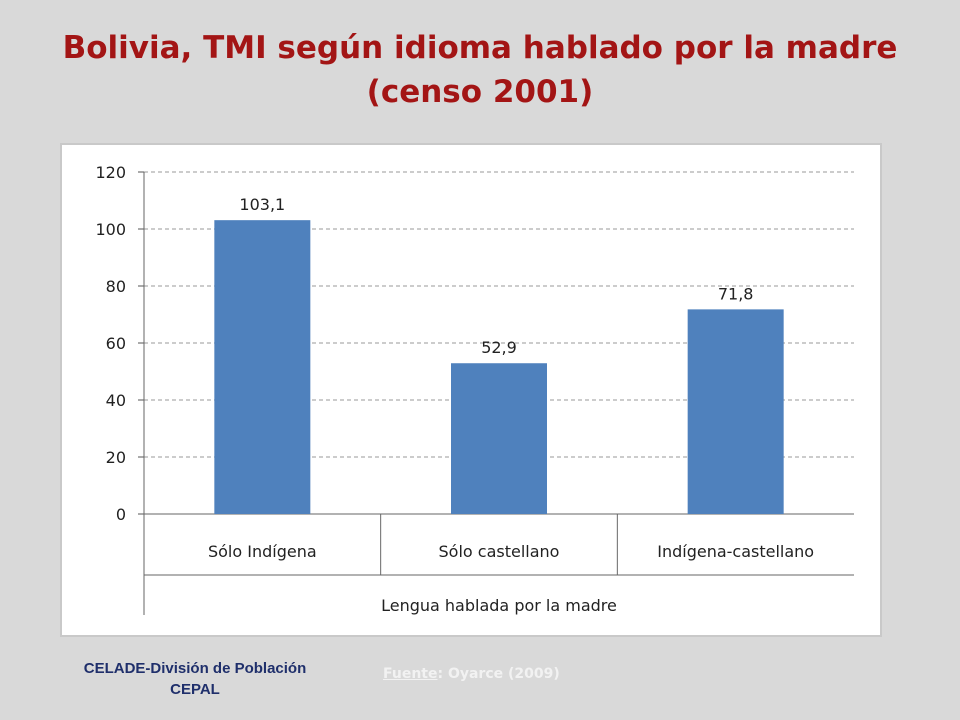 This screenshot has width=960, height=720. Describe the element at coordinates (735, 551) in the screenshot. I see `category-label: Indígena-castellano` at that location.